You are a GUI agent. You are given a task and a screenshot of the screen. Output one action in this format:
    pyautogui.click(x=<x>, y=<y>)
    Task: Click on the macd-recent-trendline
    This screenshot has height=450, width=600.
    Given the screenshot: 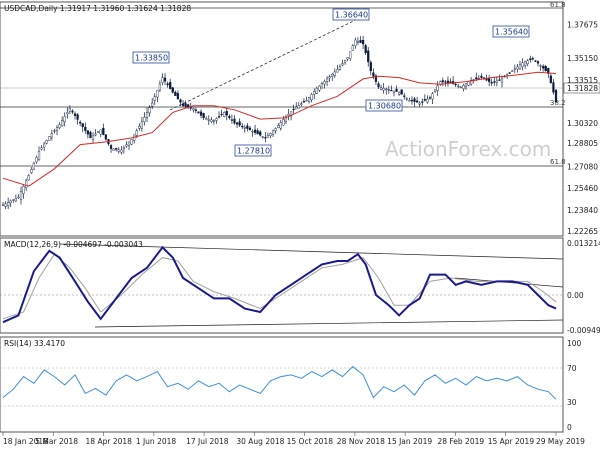 What is the action you would take?
    pyautogui.click(x=509, y=282)
    